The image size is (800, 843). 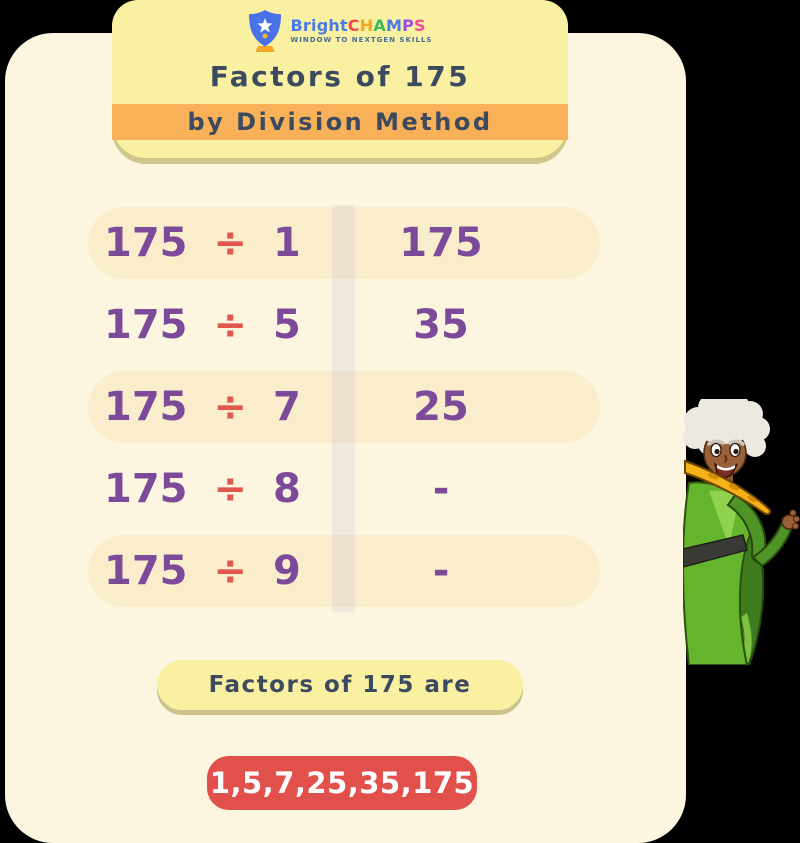 I want to click on brightchamps-logo: BrightCHAMPS WINDOW TO NEXTGEN SKILLS, so click(x=340, y=31).